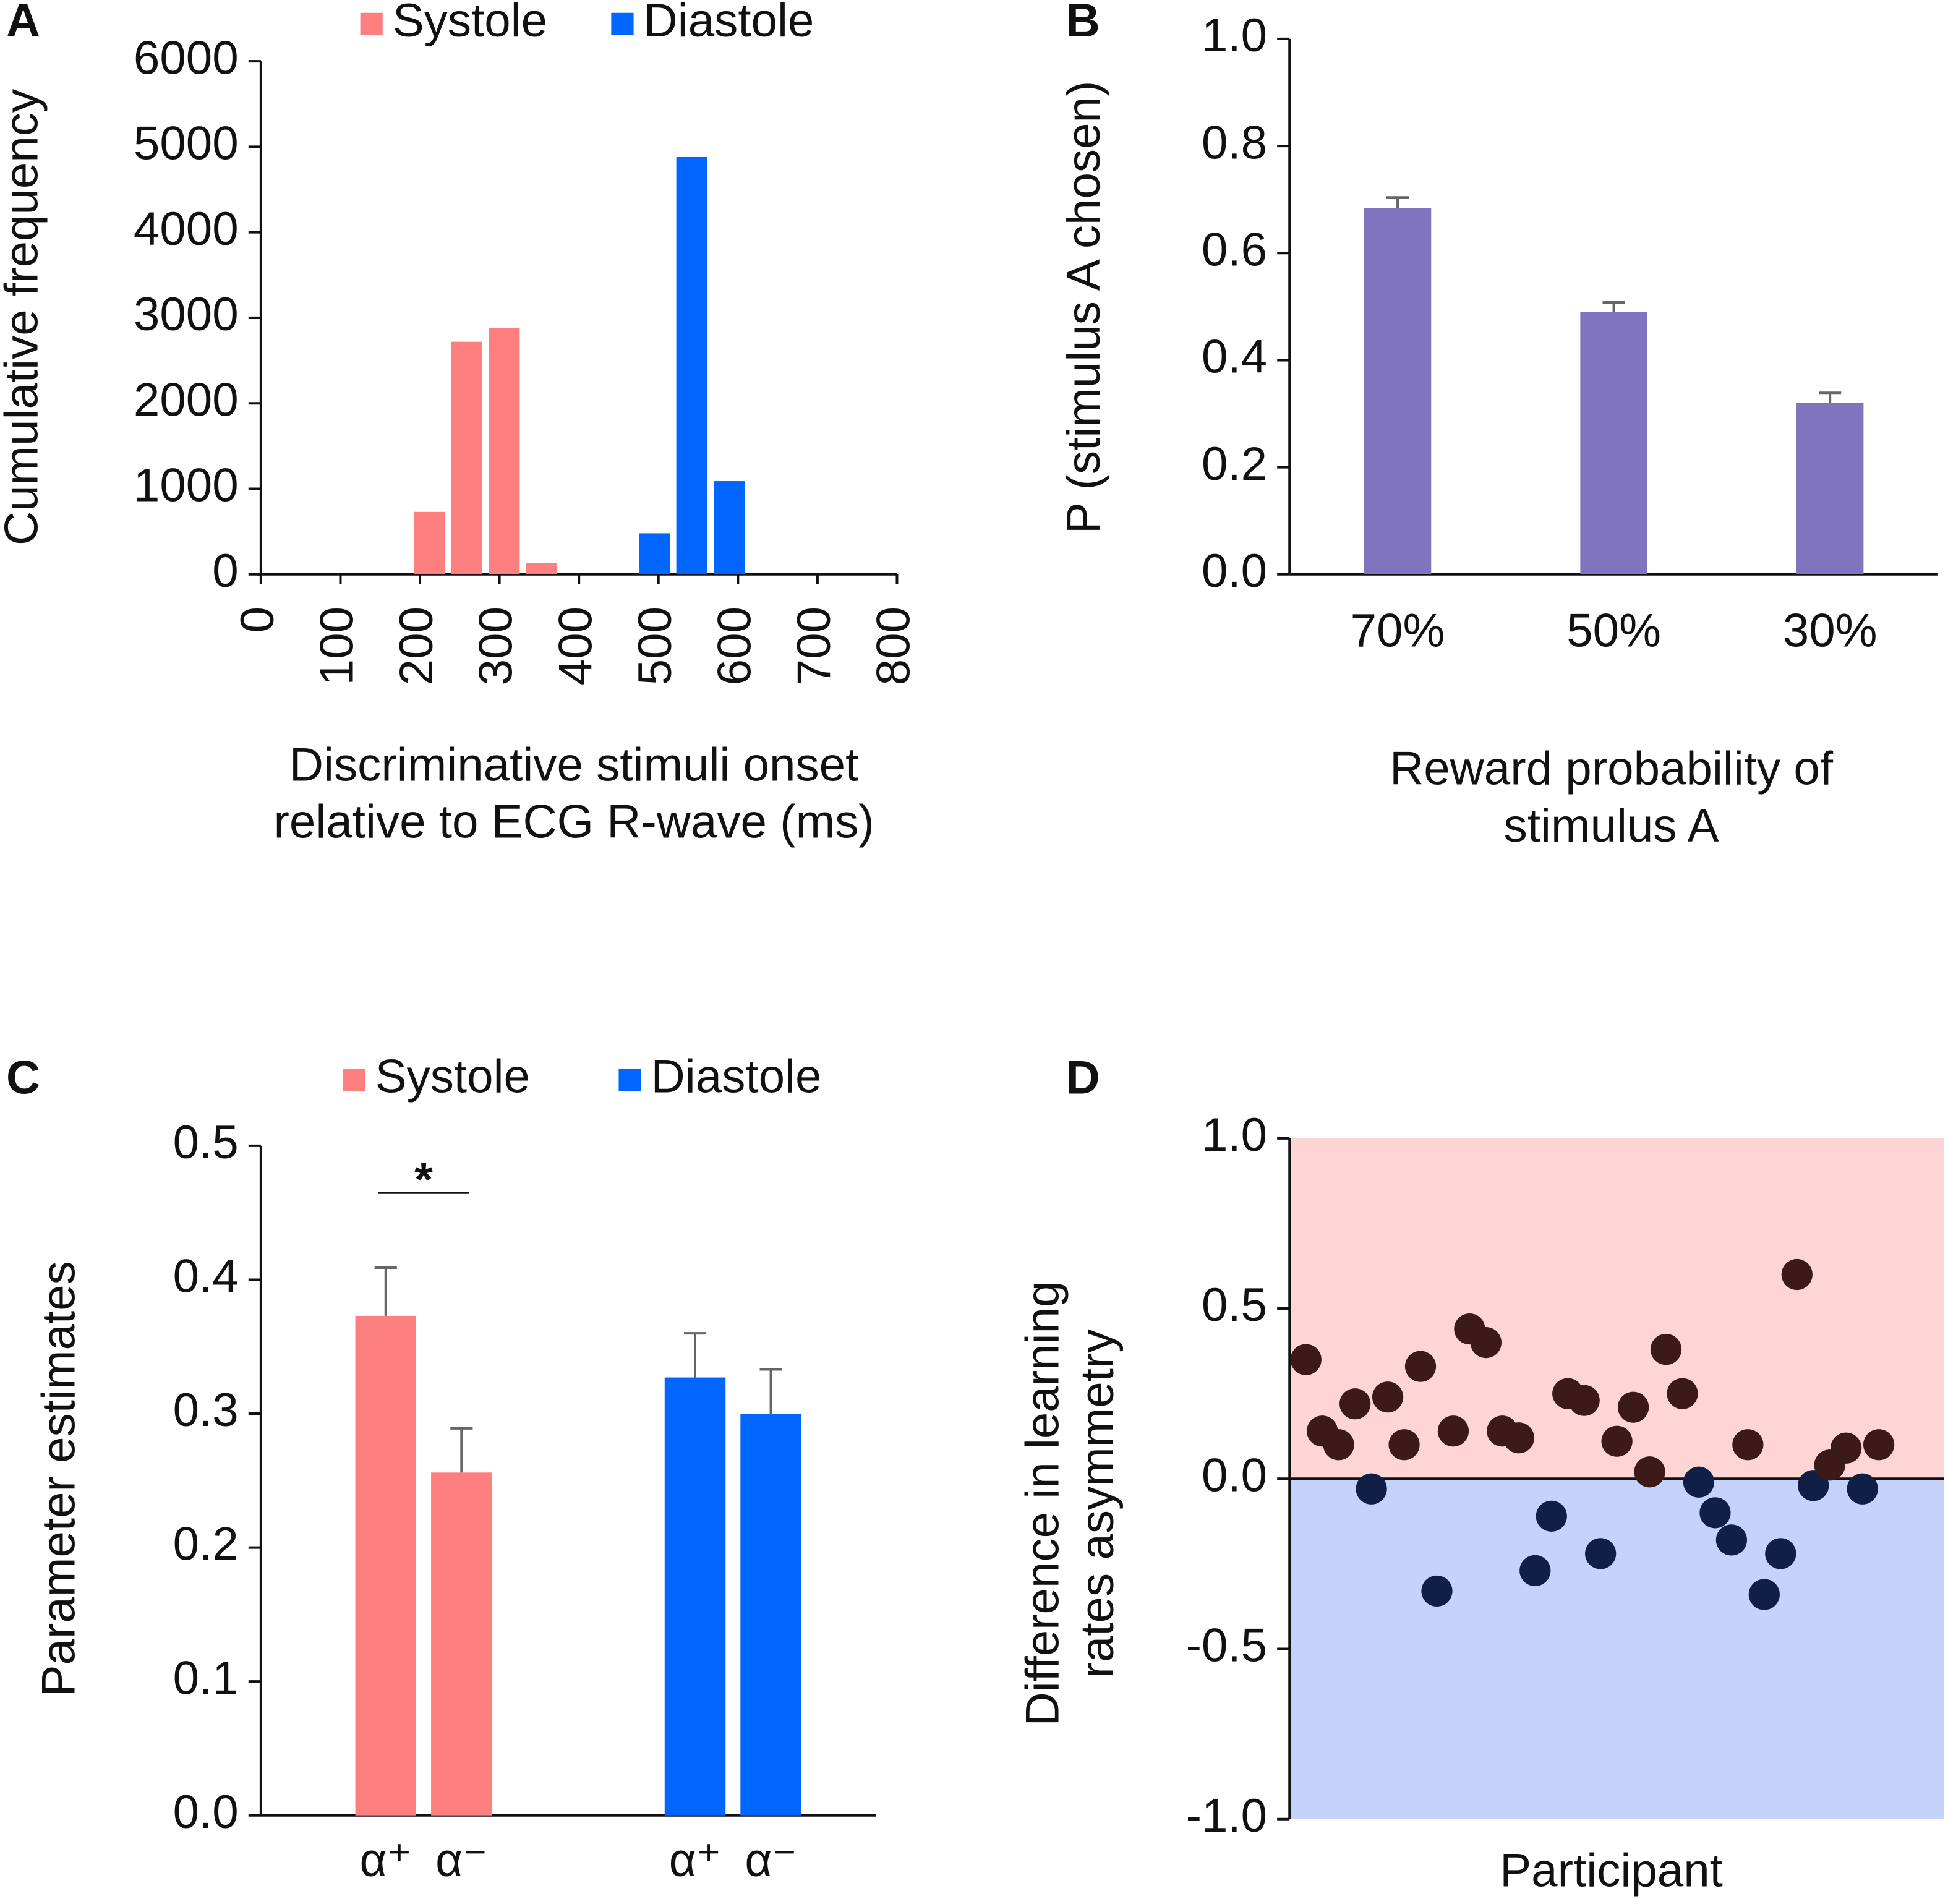 Image resolution: width=1948 pixels, height=1904 pixels. I want to click on x-tick-label: 50%, so click(1613, 630).